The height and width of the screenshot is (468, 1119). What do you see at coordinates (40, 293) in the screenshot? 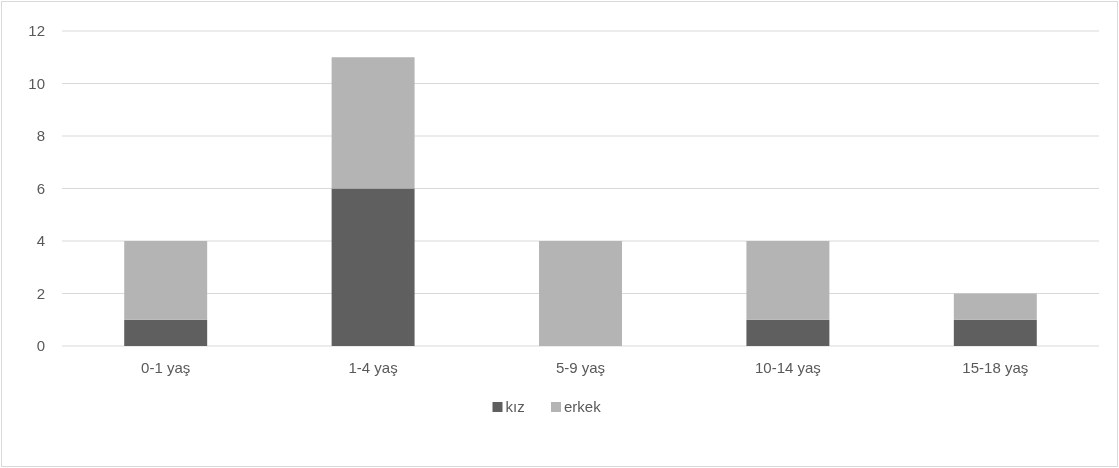
I see `y-tick-label: 2` at bounding box center [40, 293].